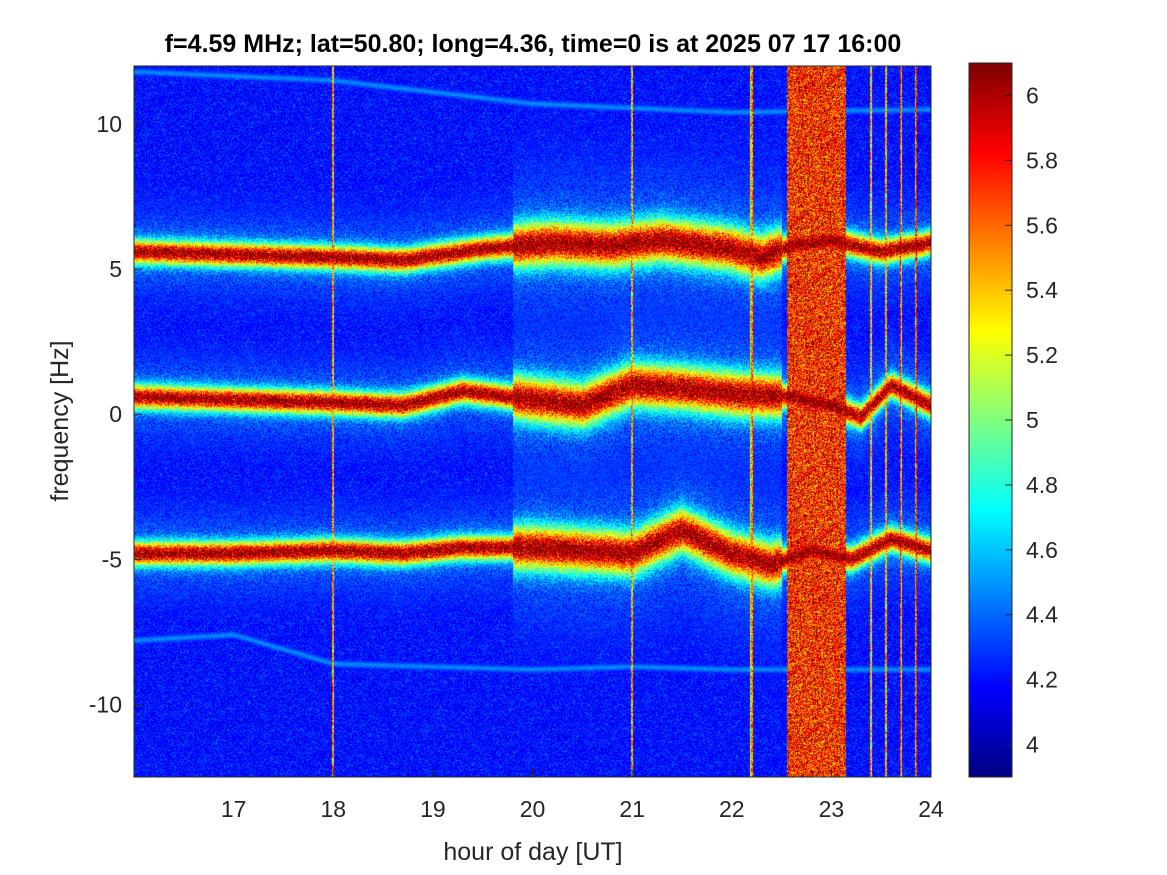 Image resolution: width=1167 pixels, height=875 pixels. What do you see at coordinates (60, 420) in the screenshot?
I see `y-axis-label: frequency [Hz]` at bounding box center [60, 420].